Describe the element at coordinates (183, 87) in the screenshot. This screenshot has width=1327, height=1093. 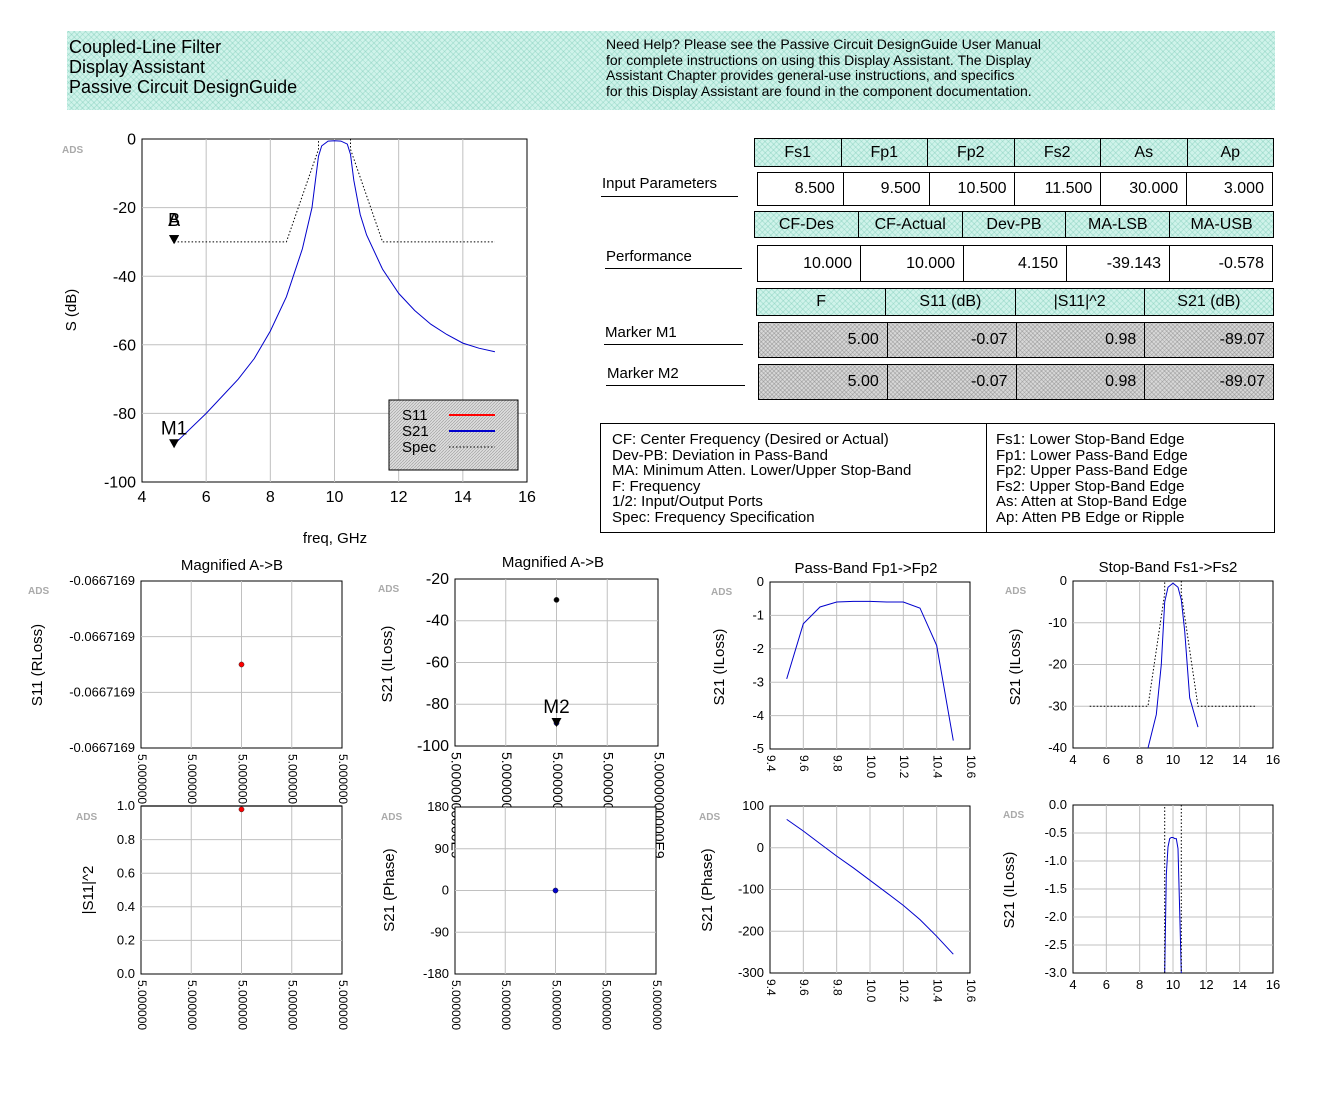
I see `title-line: Passive Circuit DesignGuide` at that location.